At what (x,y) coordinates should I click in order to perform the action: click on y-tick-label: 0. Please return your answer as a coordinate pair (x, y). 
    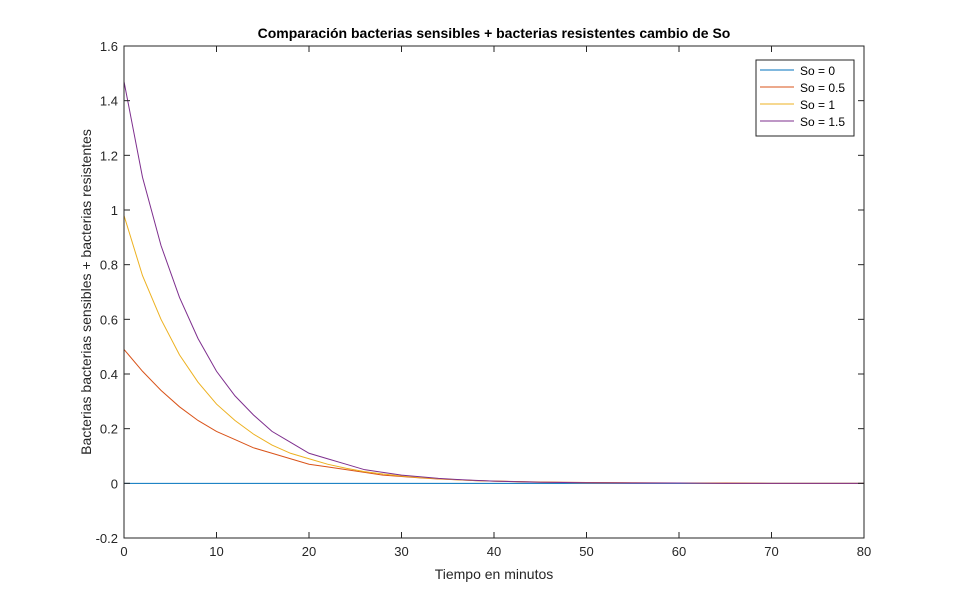
    Looking at the image, I should click on (114, 483).